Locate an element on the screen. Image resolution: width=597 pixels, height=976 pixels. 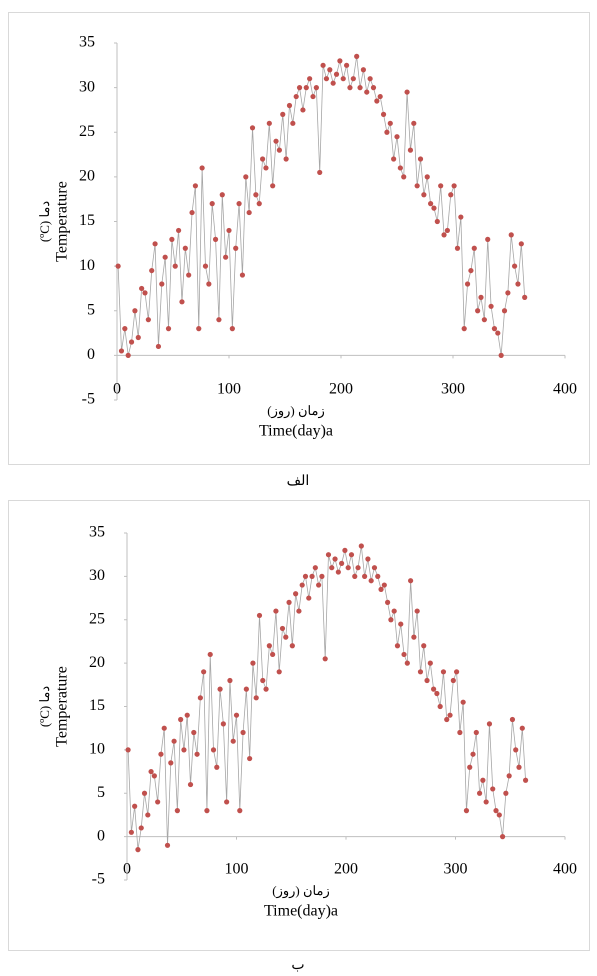
y-tick-label: 30 is located at coordinates (87, 86).